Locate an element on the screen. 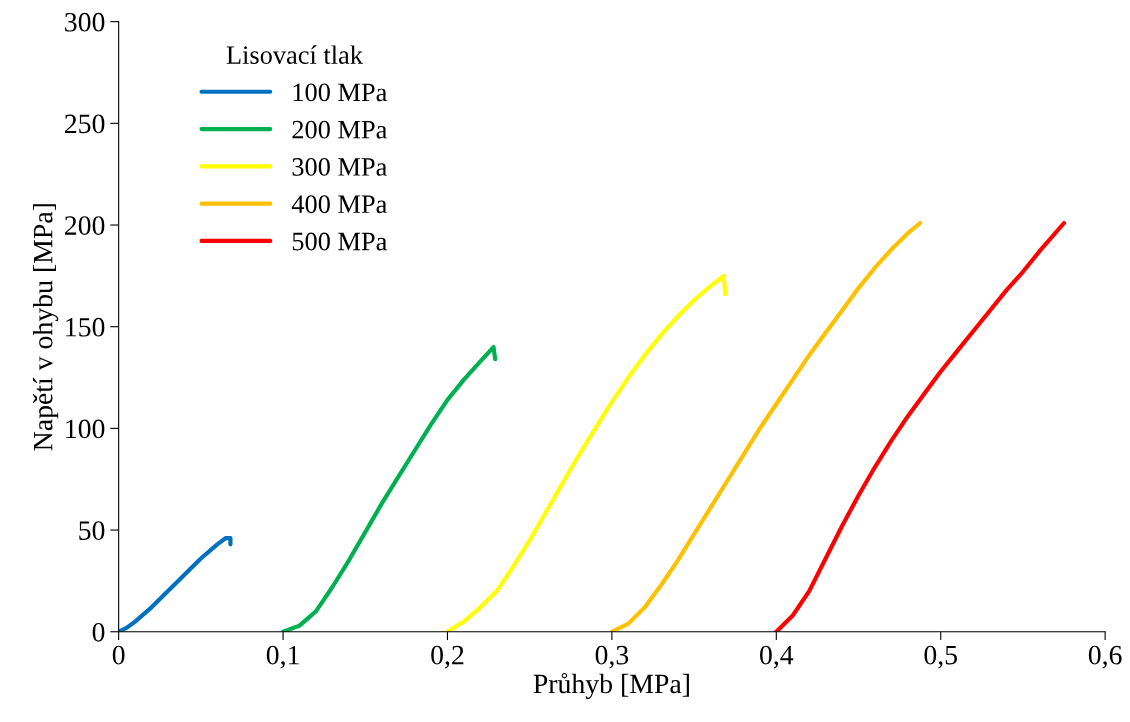 The width and height of the screenshot is (1130, 722). x-tick-label: 0,6 is located at coordinates (1105, 657).